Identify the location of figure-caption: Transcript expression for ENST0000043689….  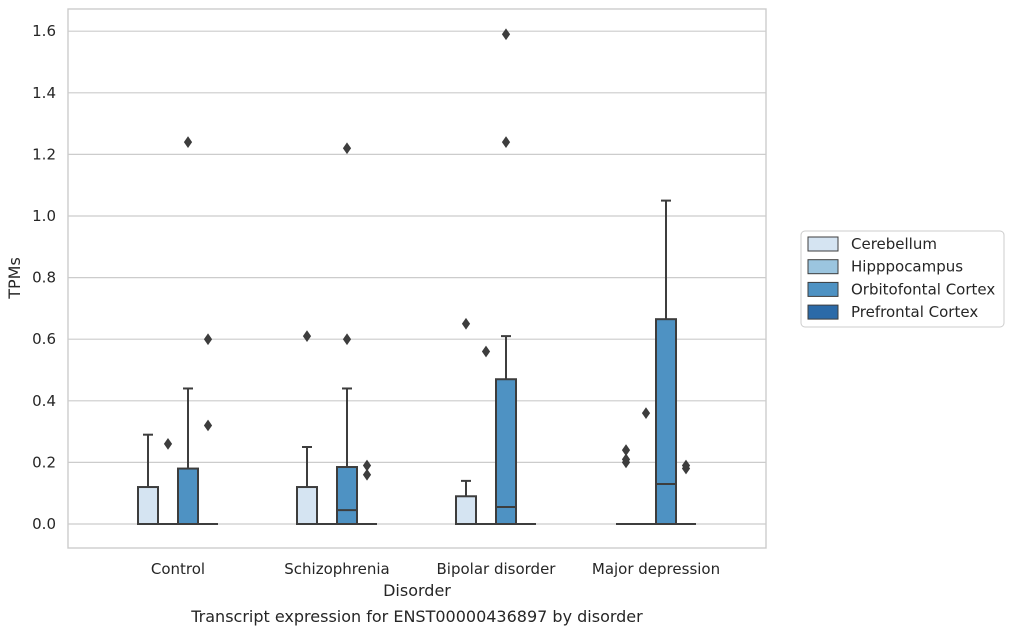
(416, 616).